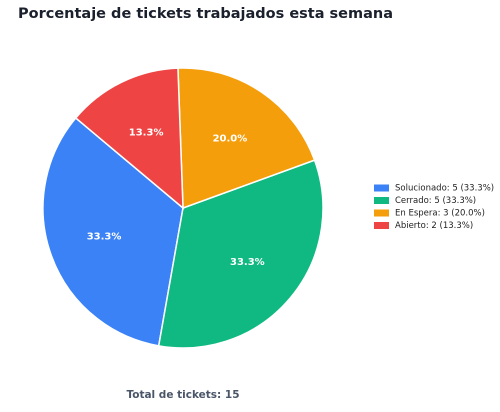 The image size is (500, 412). Describe the element at coordinates (440, 214) in the screenshot. I see `legend-label: En Espera: 3 (20.0%)` at that location.